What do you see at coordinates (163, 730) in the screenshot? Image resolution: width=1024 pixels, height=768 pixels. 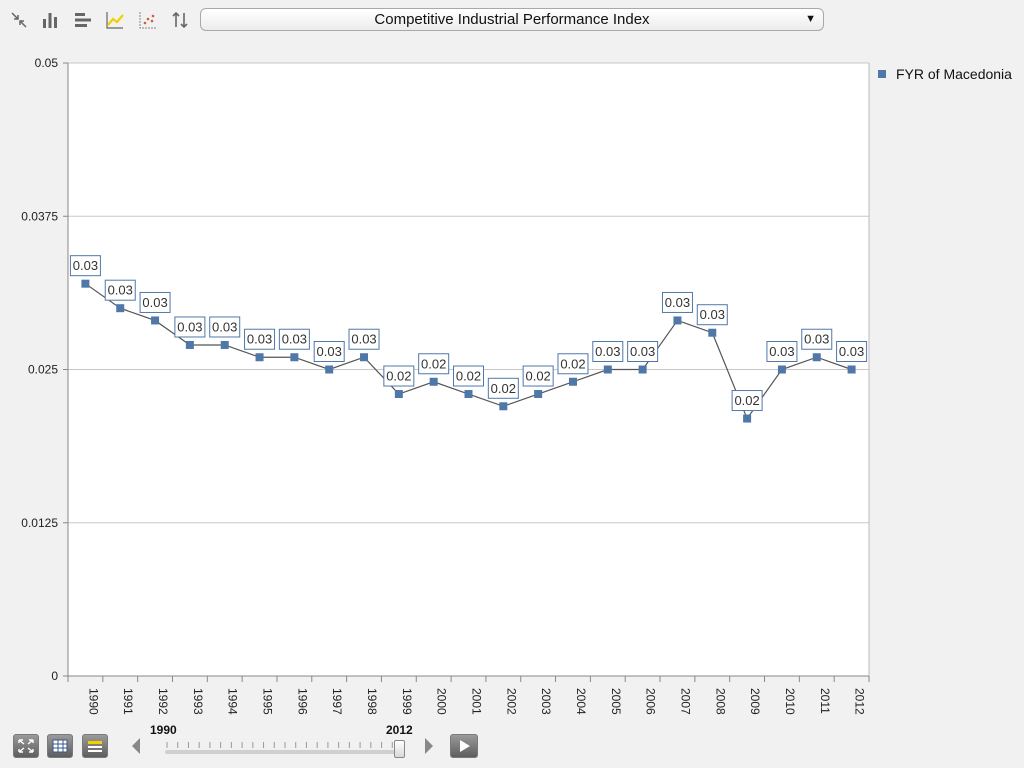 I see `slider-start-label: 1990` at bounding box center [163, 730].